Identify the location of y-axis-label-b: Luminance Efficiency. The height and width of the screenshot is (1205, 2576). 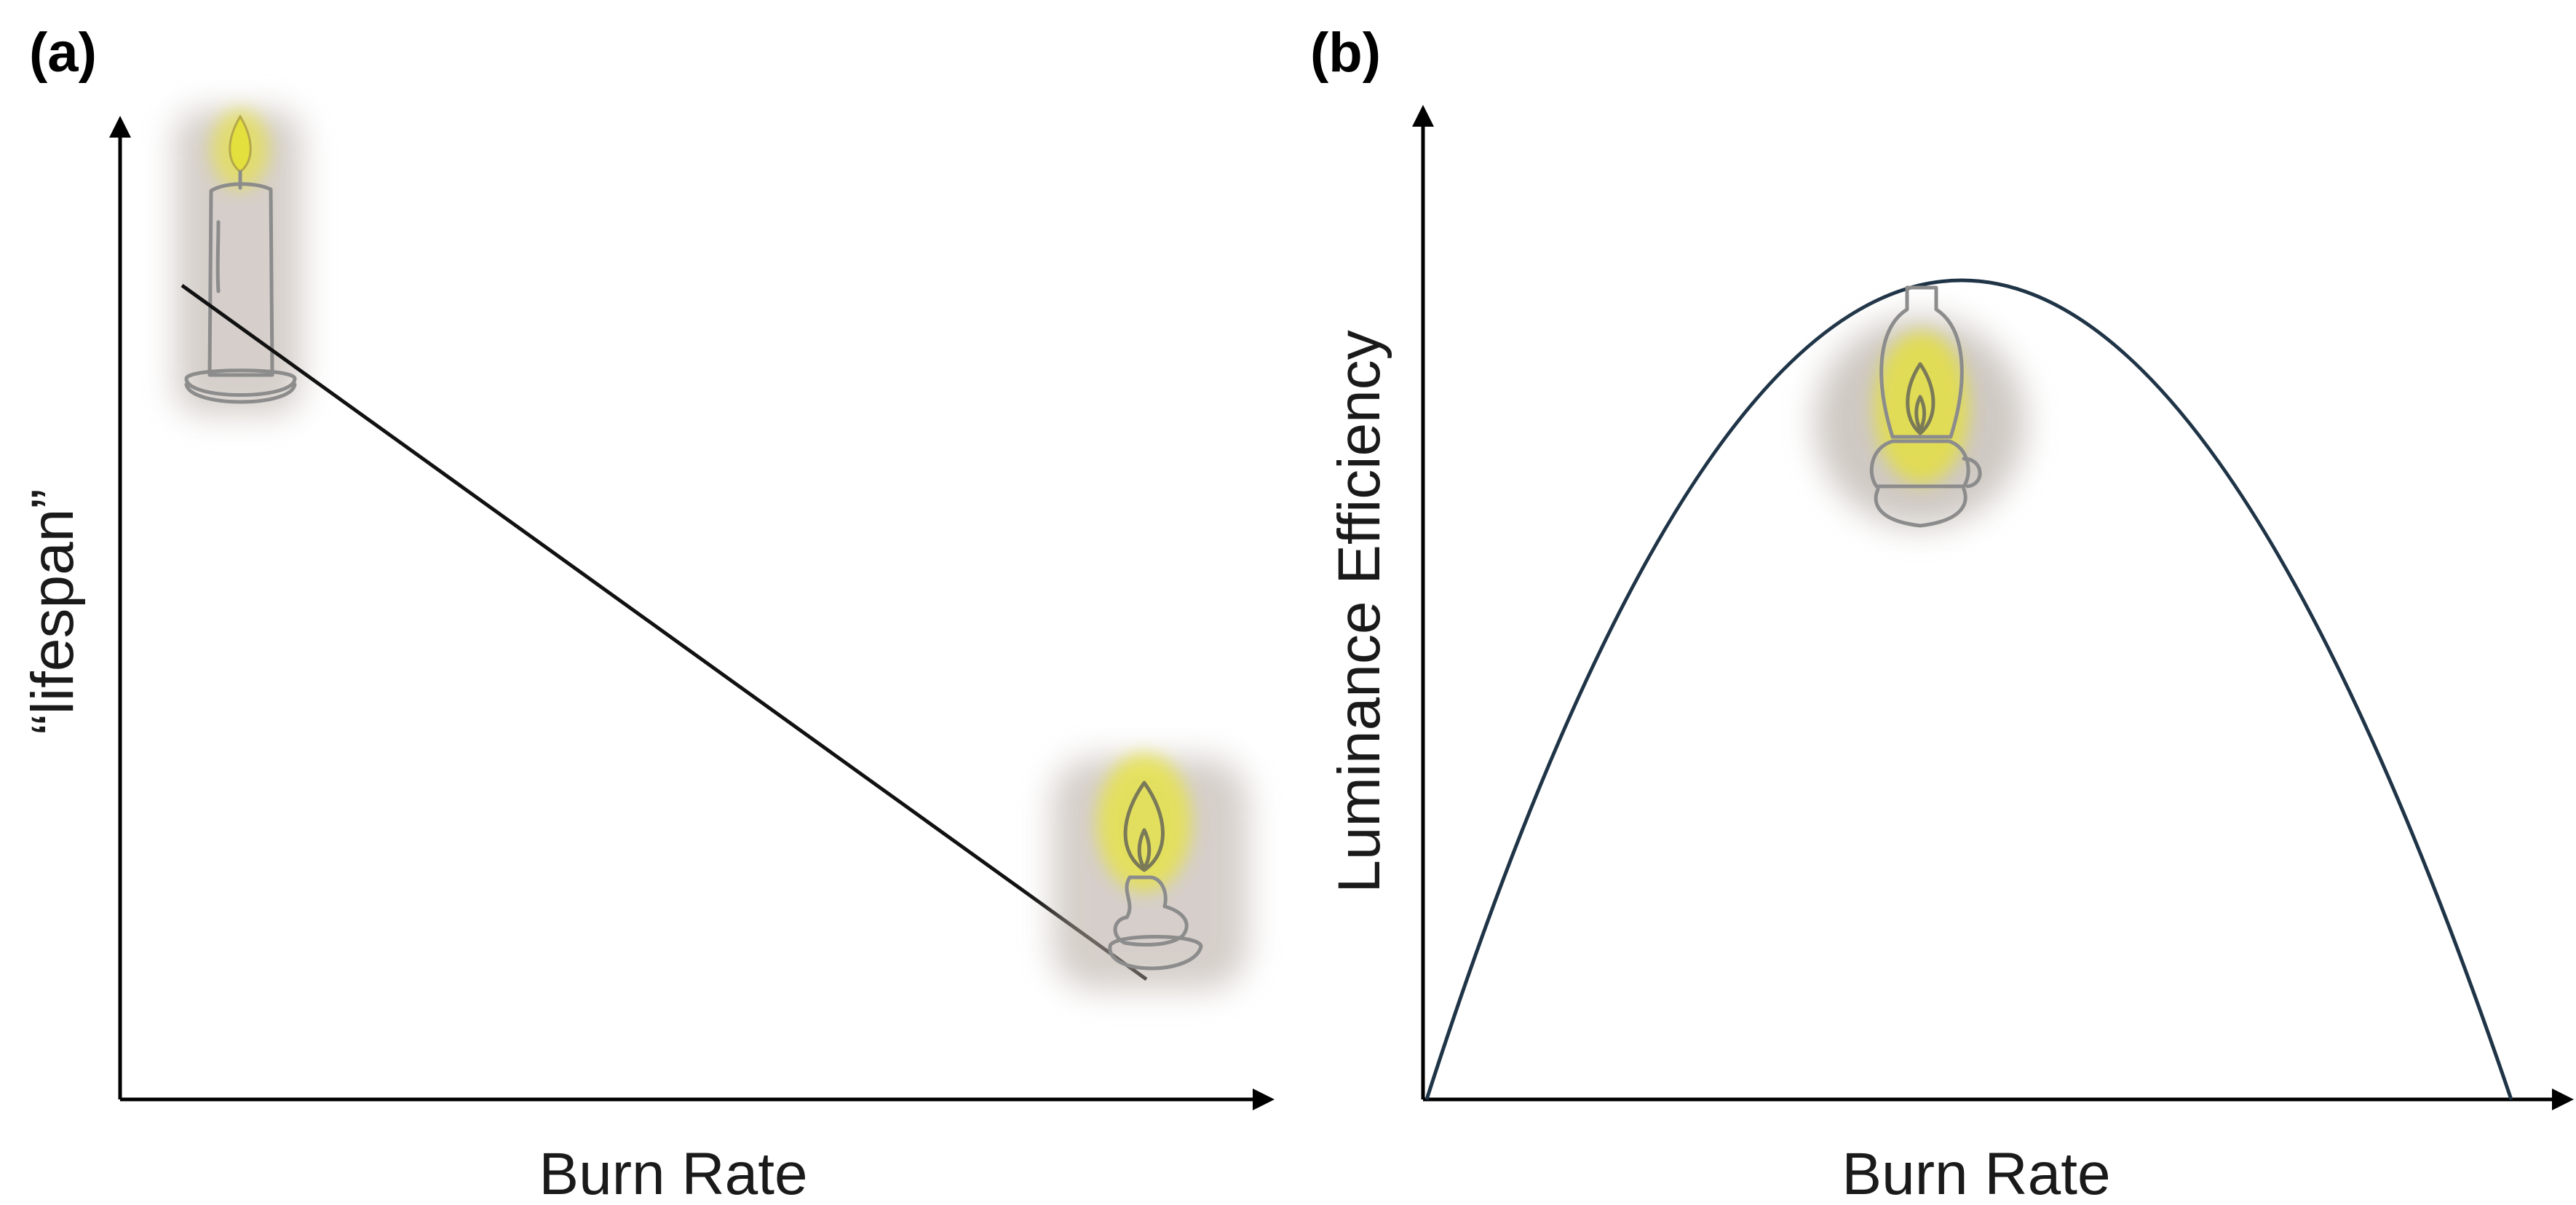
(1359, 611).